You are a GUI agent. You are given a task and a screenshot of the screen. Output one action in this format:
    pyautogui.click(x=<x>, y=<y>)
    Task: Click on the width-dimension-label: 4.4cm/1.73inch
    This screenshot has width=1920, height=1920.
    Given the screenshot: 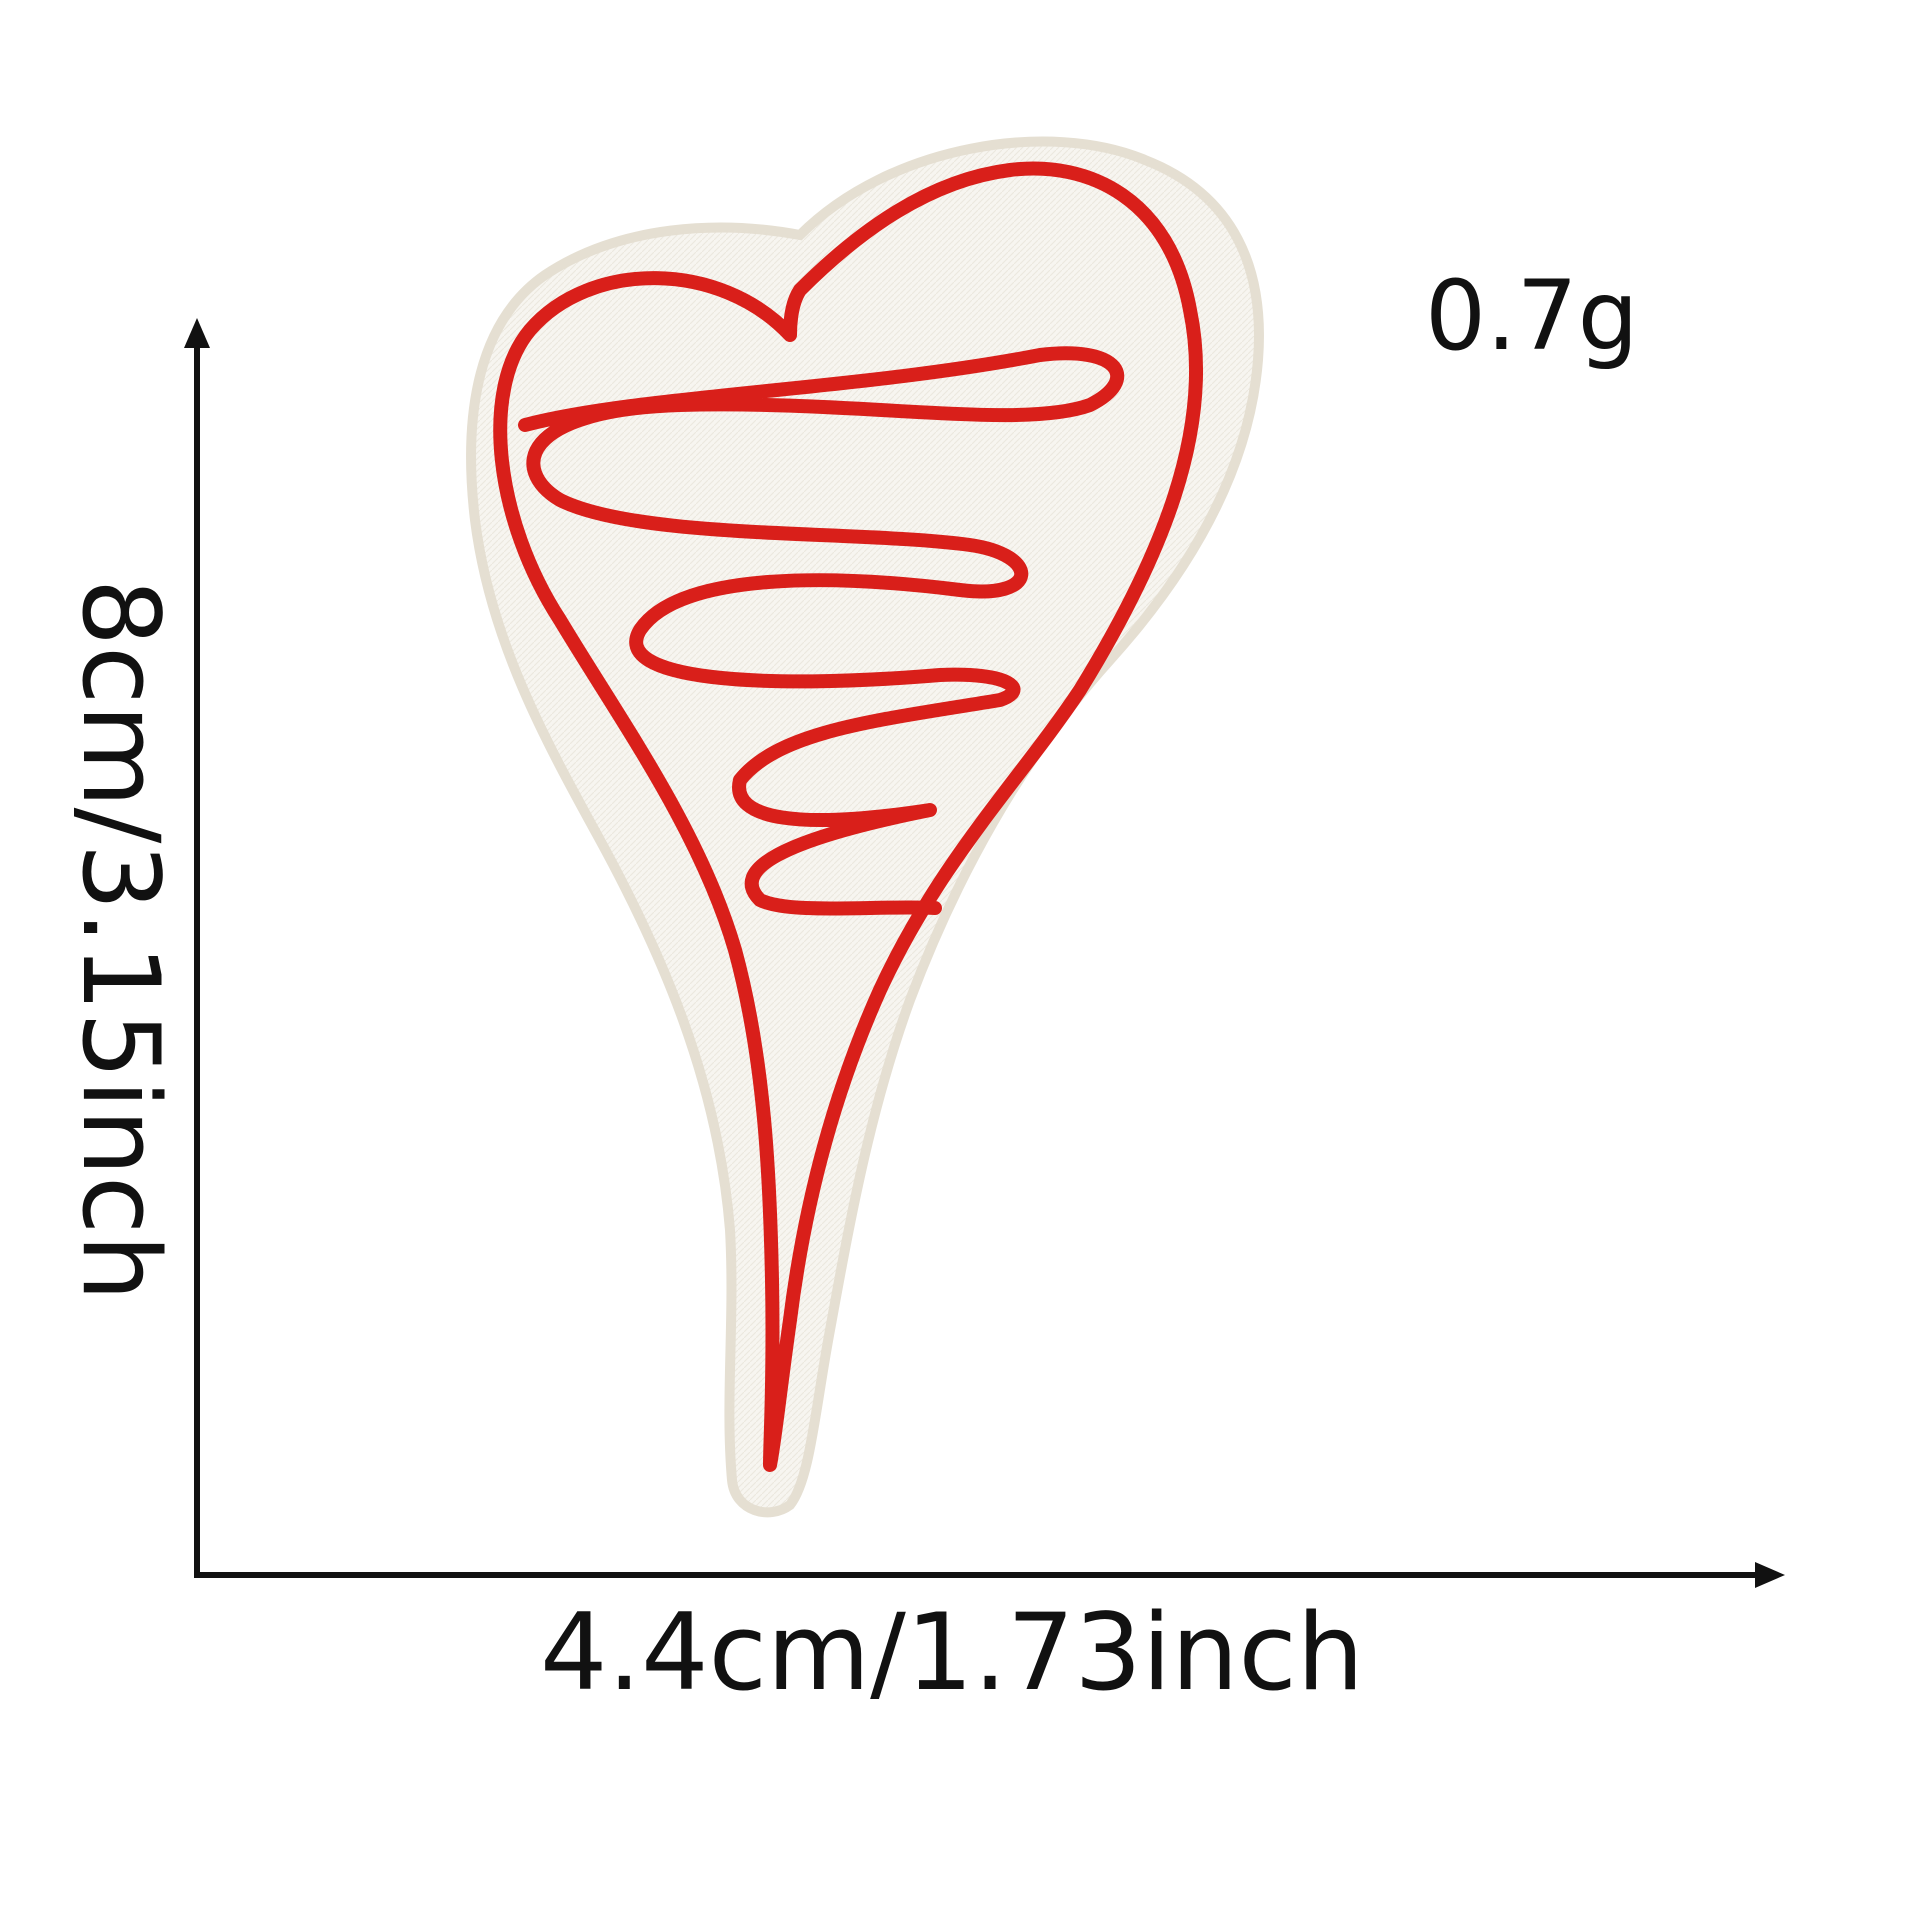 What is the action you would take?
    pyautogui.click(x=952, y=1652)
    